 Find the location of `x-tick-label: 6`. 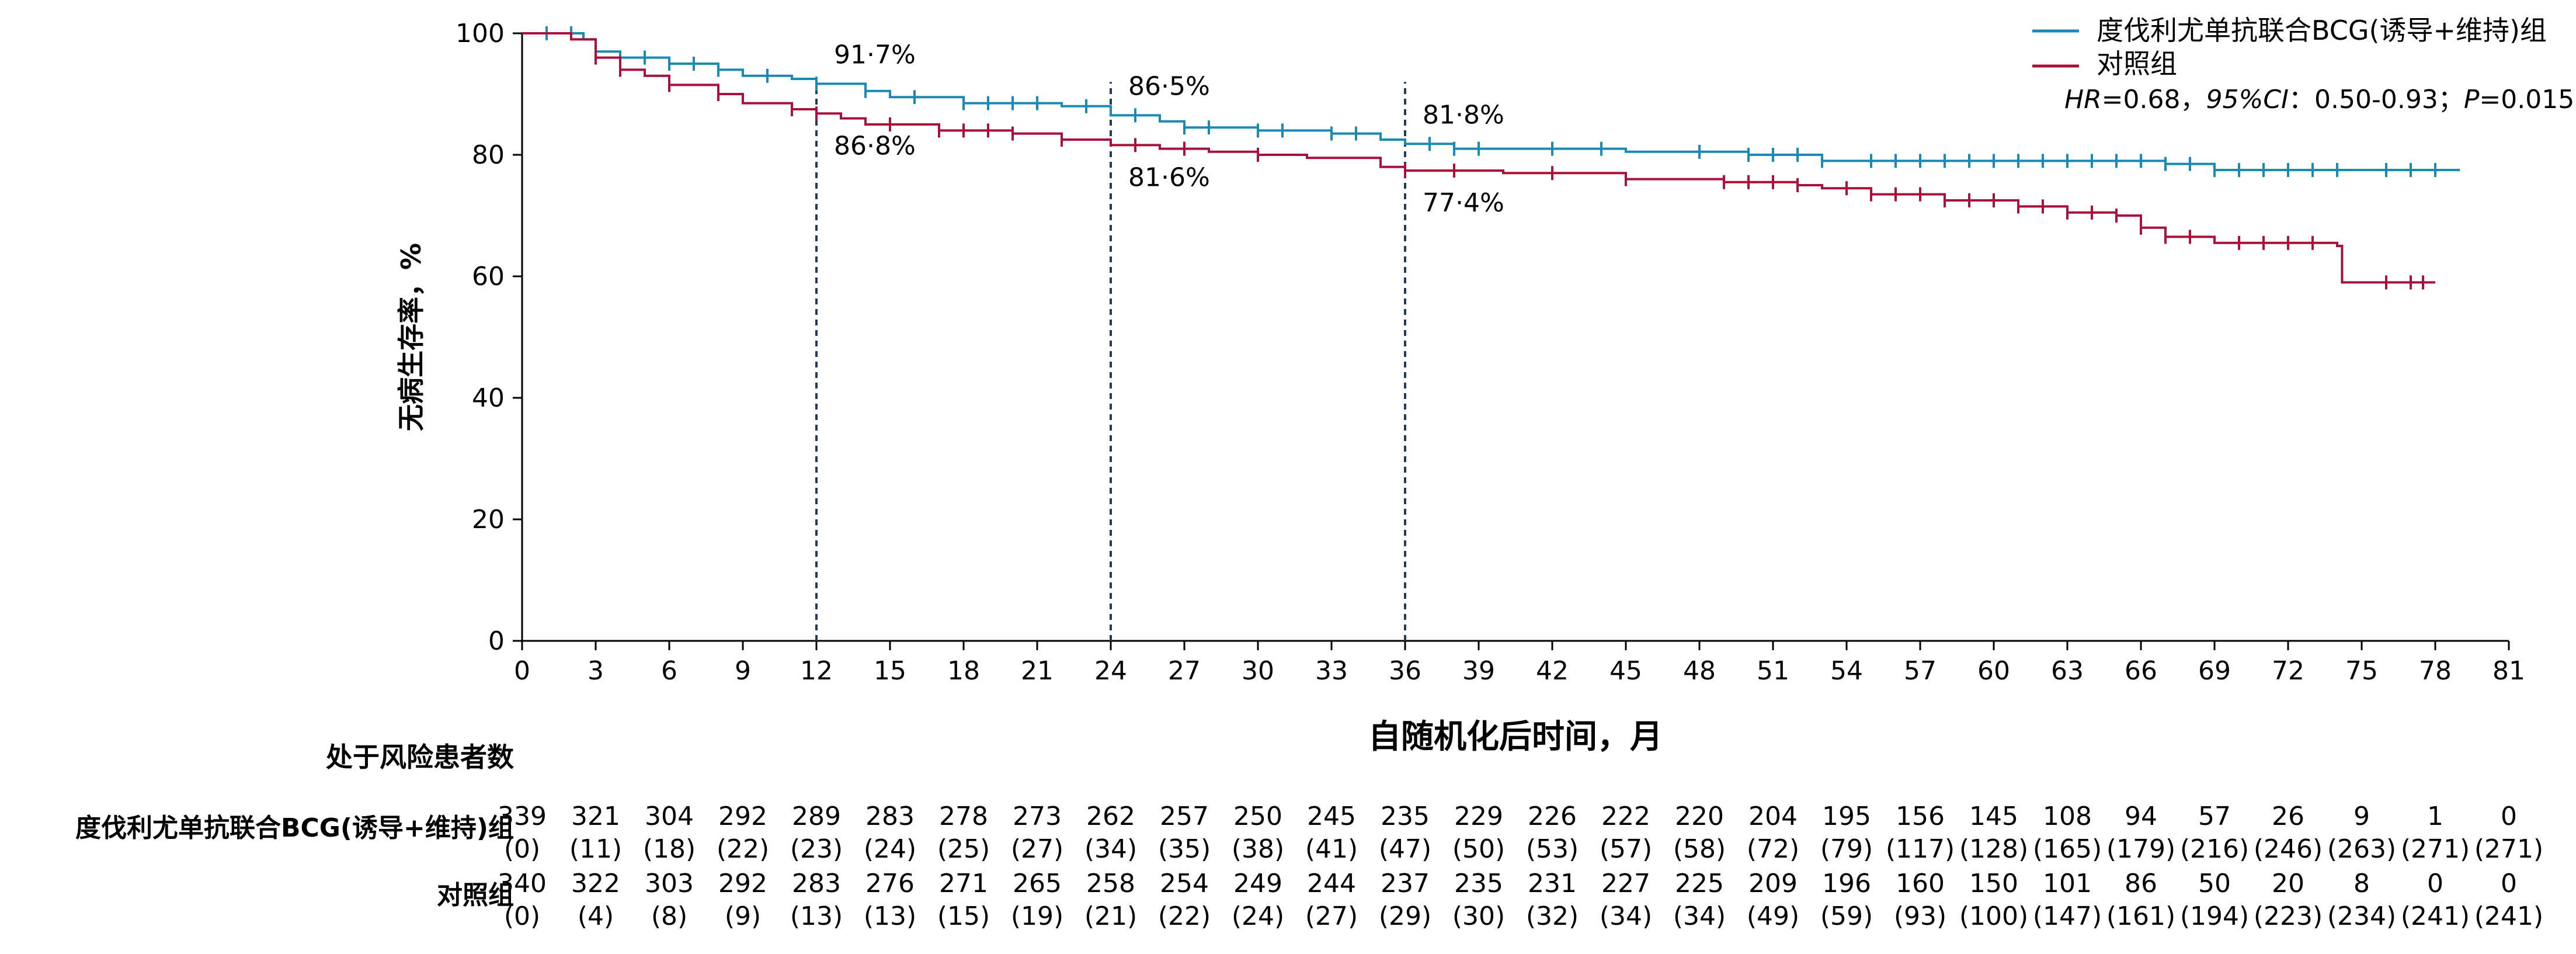

x-tick-label: 6 is located at coordinates (669, 671).